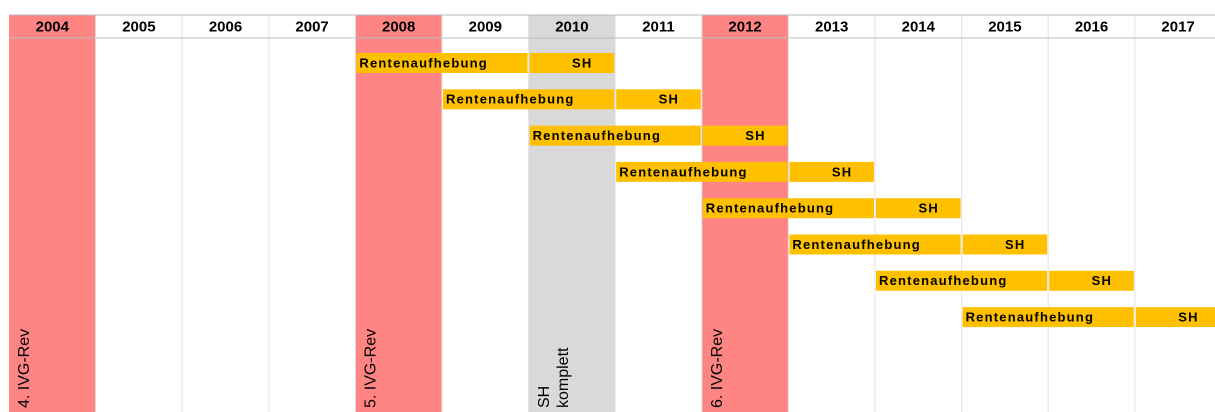  Describe the element at coordinates (485, 26) in the screenshot. I see `year-label: 2009` at that location.